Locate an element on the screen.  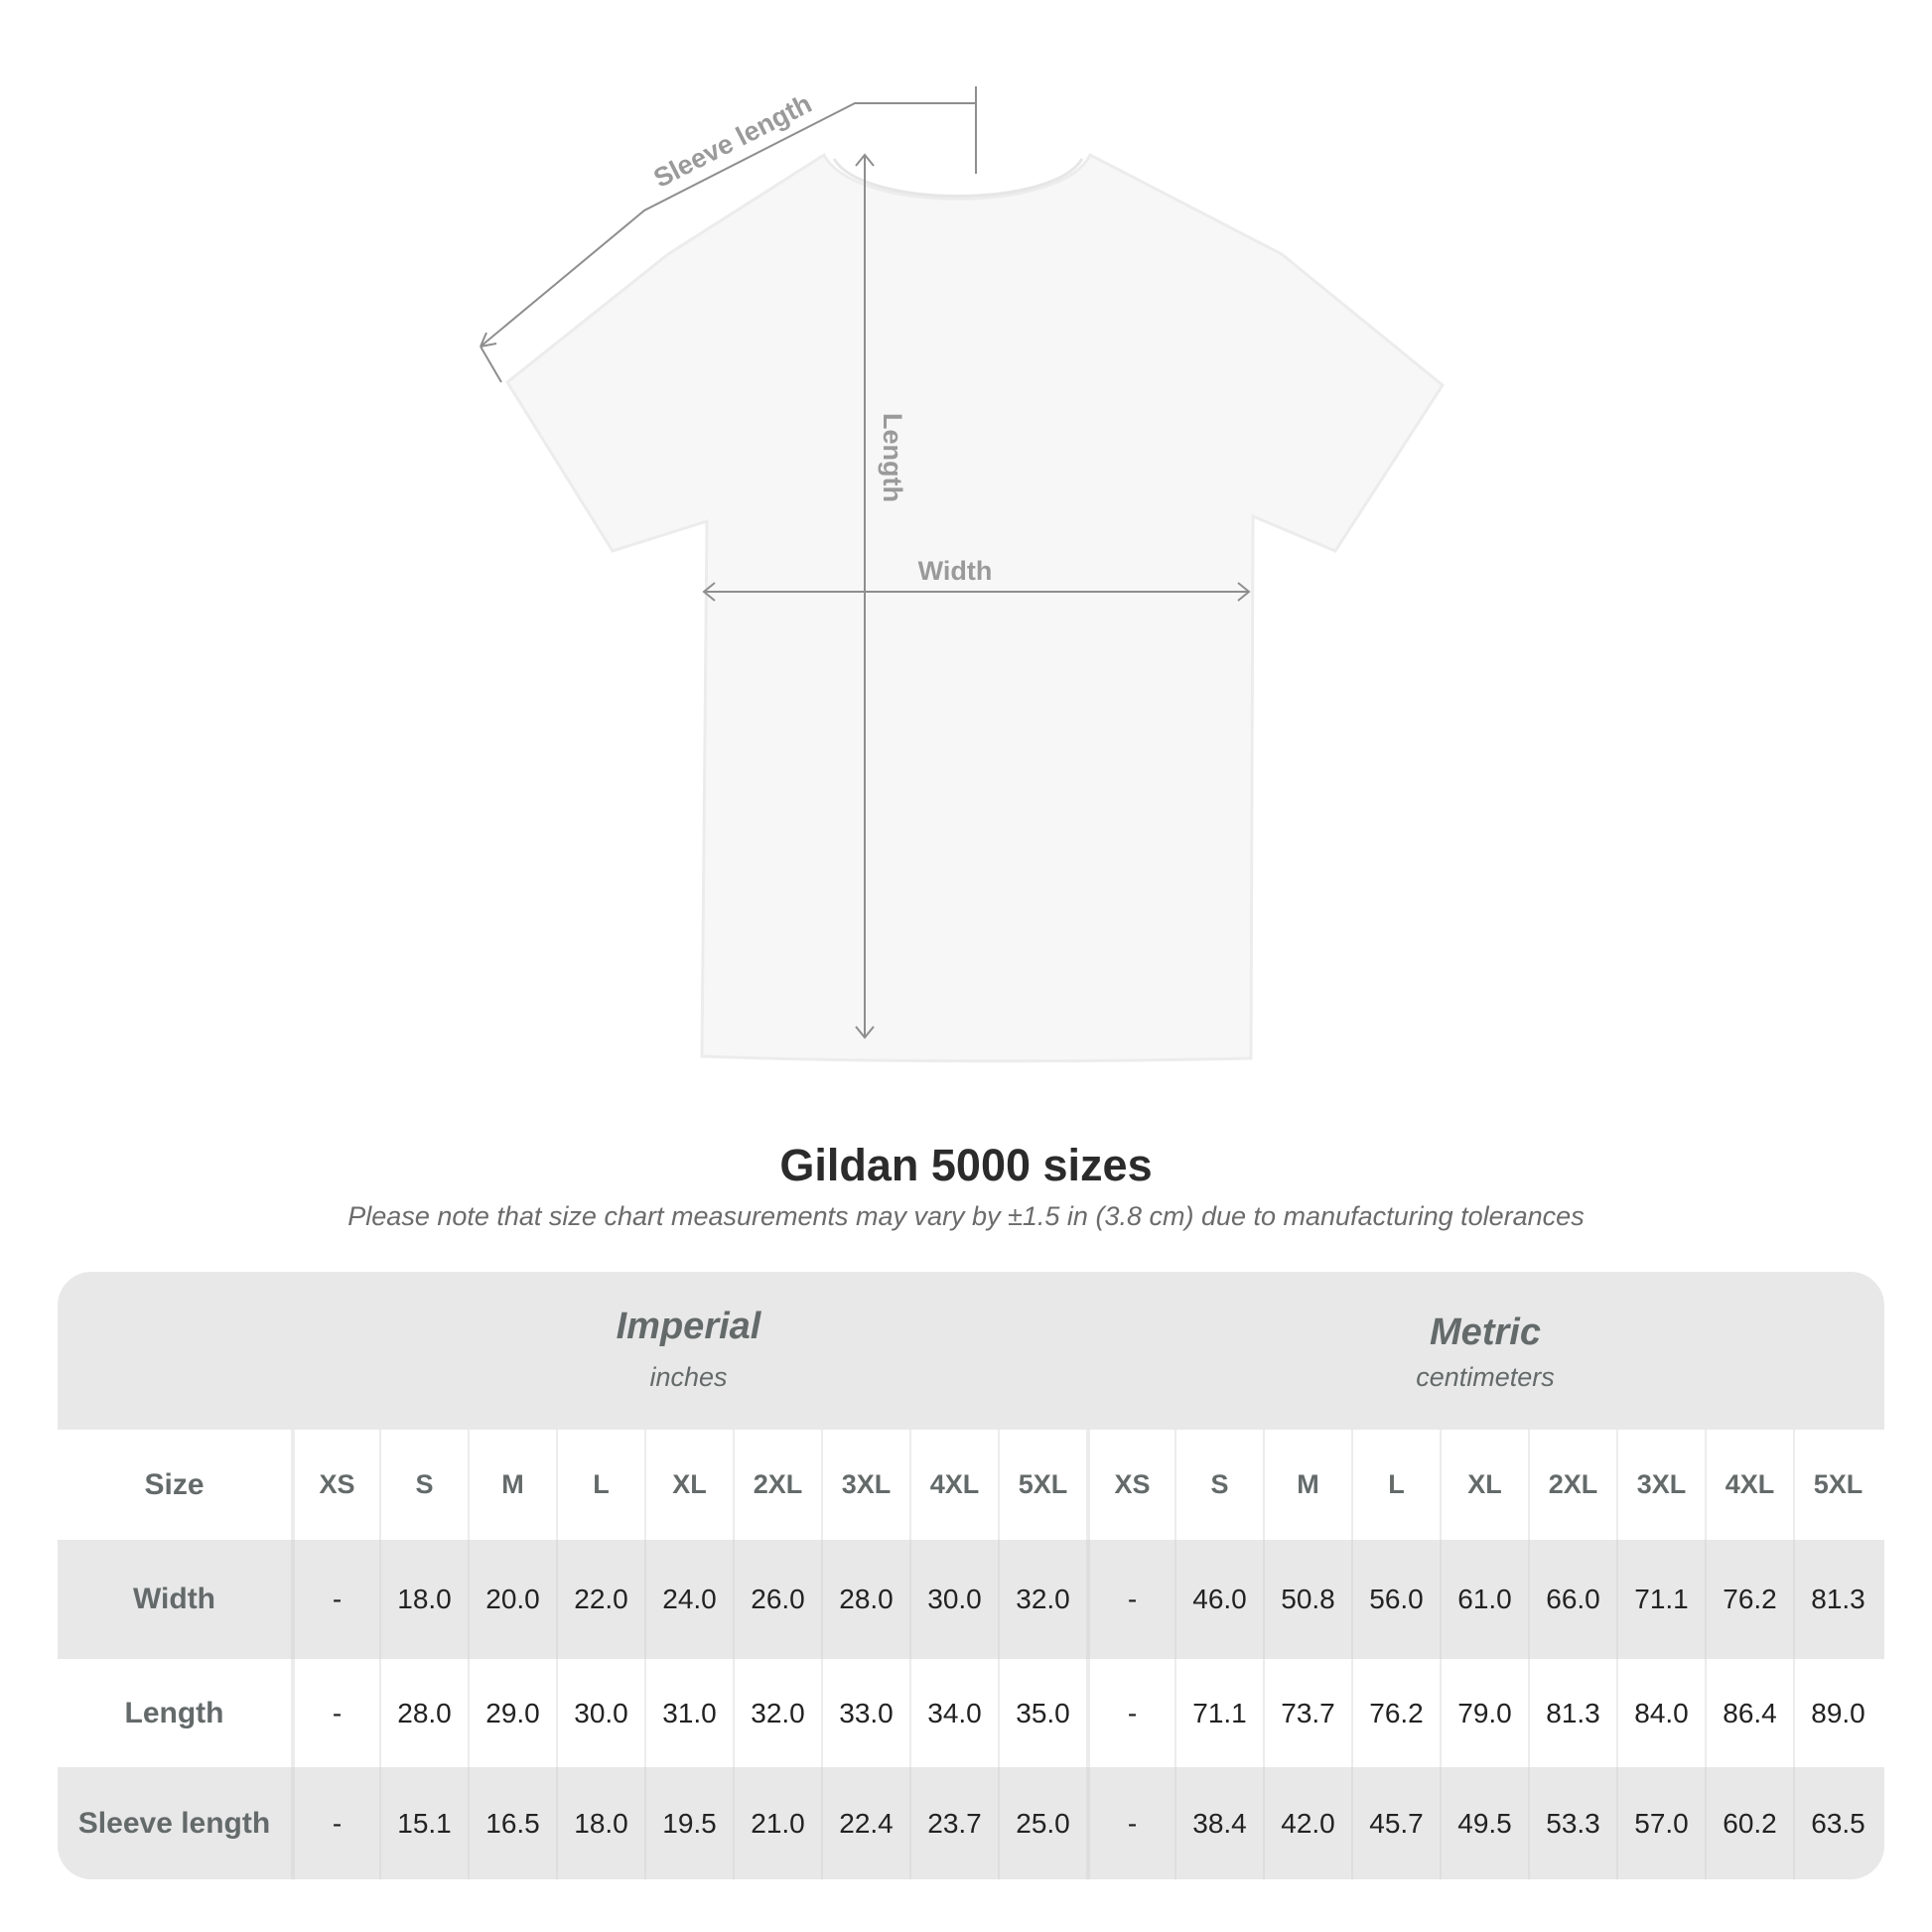
metric-size-5xl: 5XL is located at coordinates (1837, 1485).